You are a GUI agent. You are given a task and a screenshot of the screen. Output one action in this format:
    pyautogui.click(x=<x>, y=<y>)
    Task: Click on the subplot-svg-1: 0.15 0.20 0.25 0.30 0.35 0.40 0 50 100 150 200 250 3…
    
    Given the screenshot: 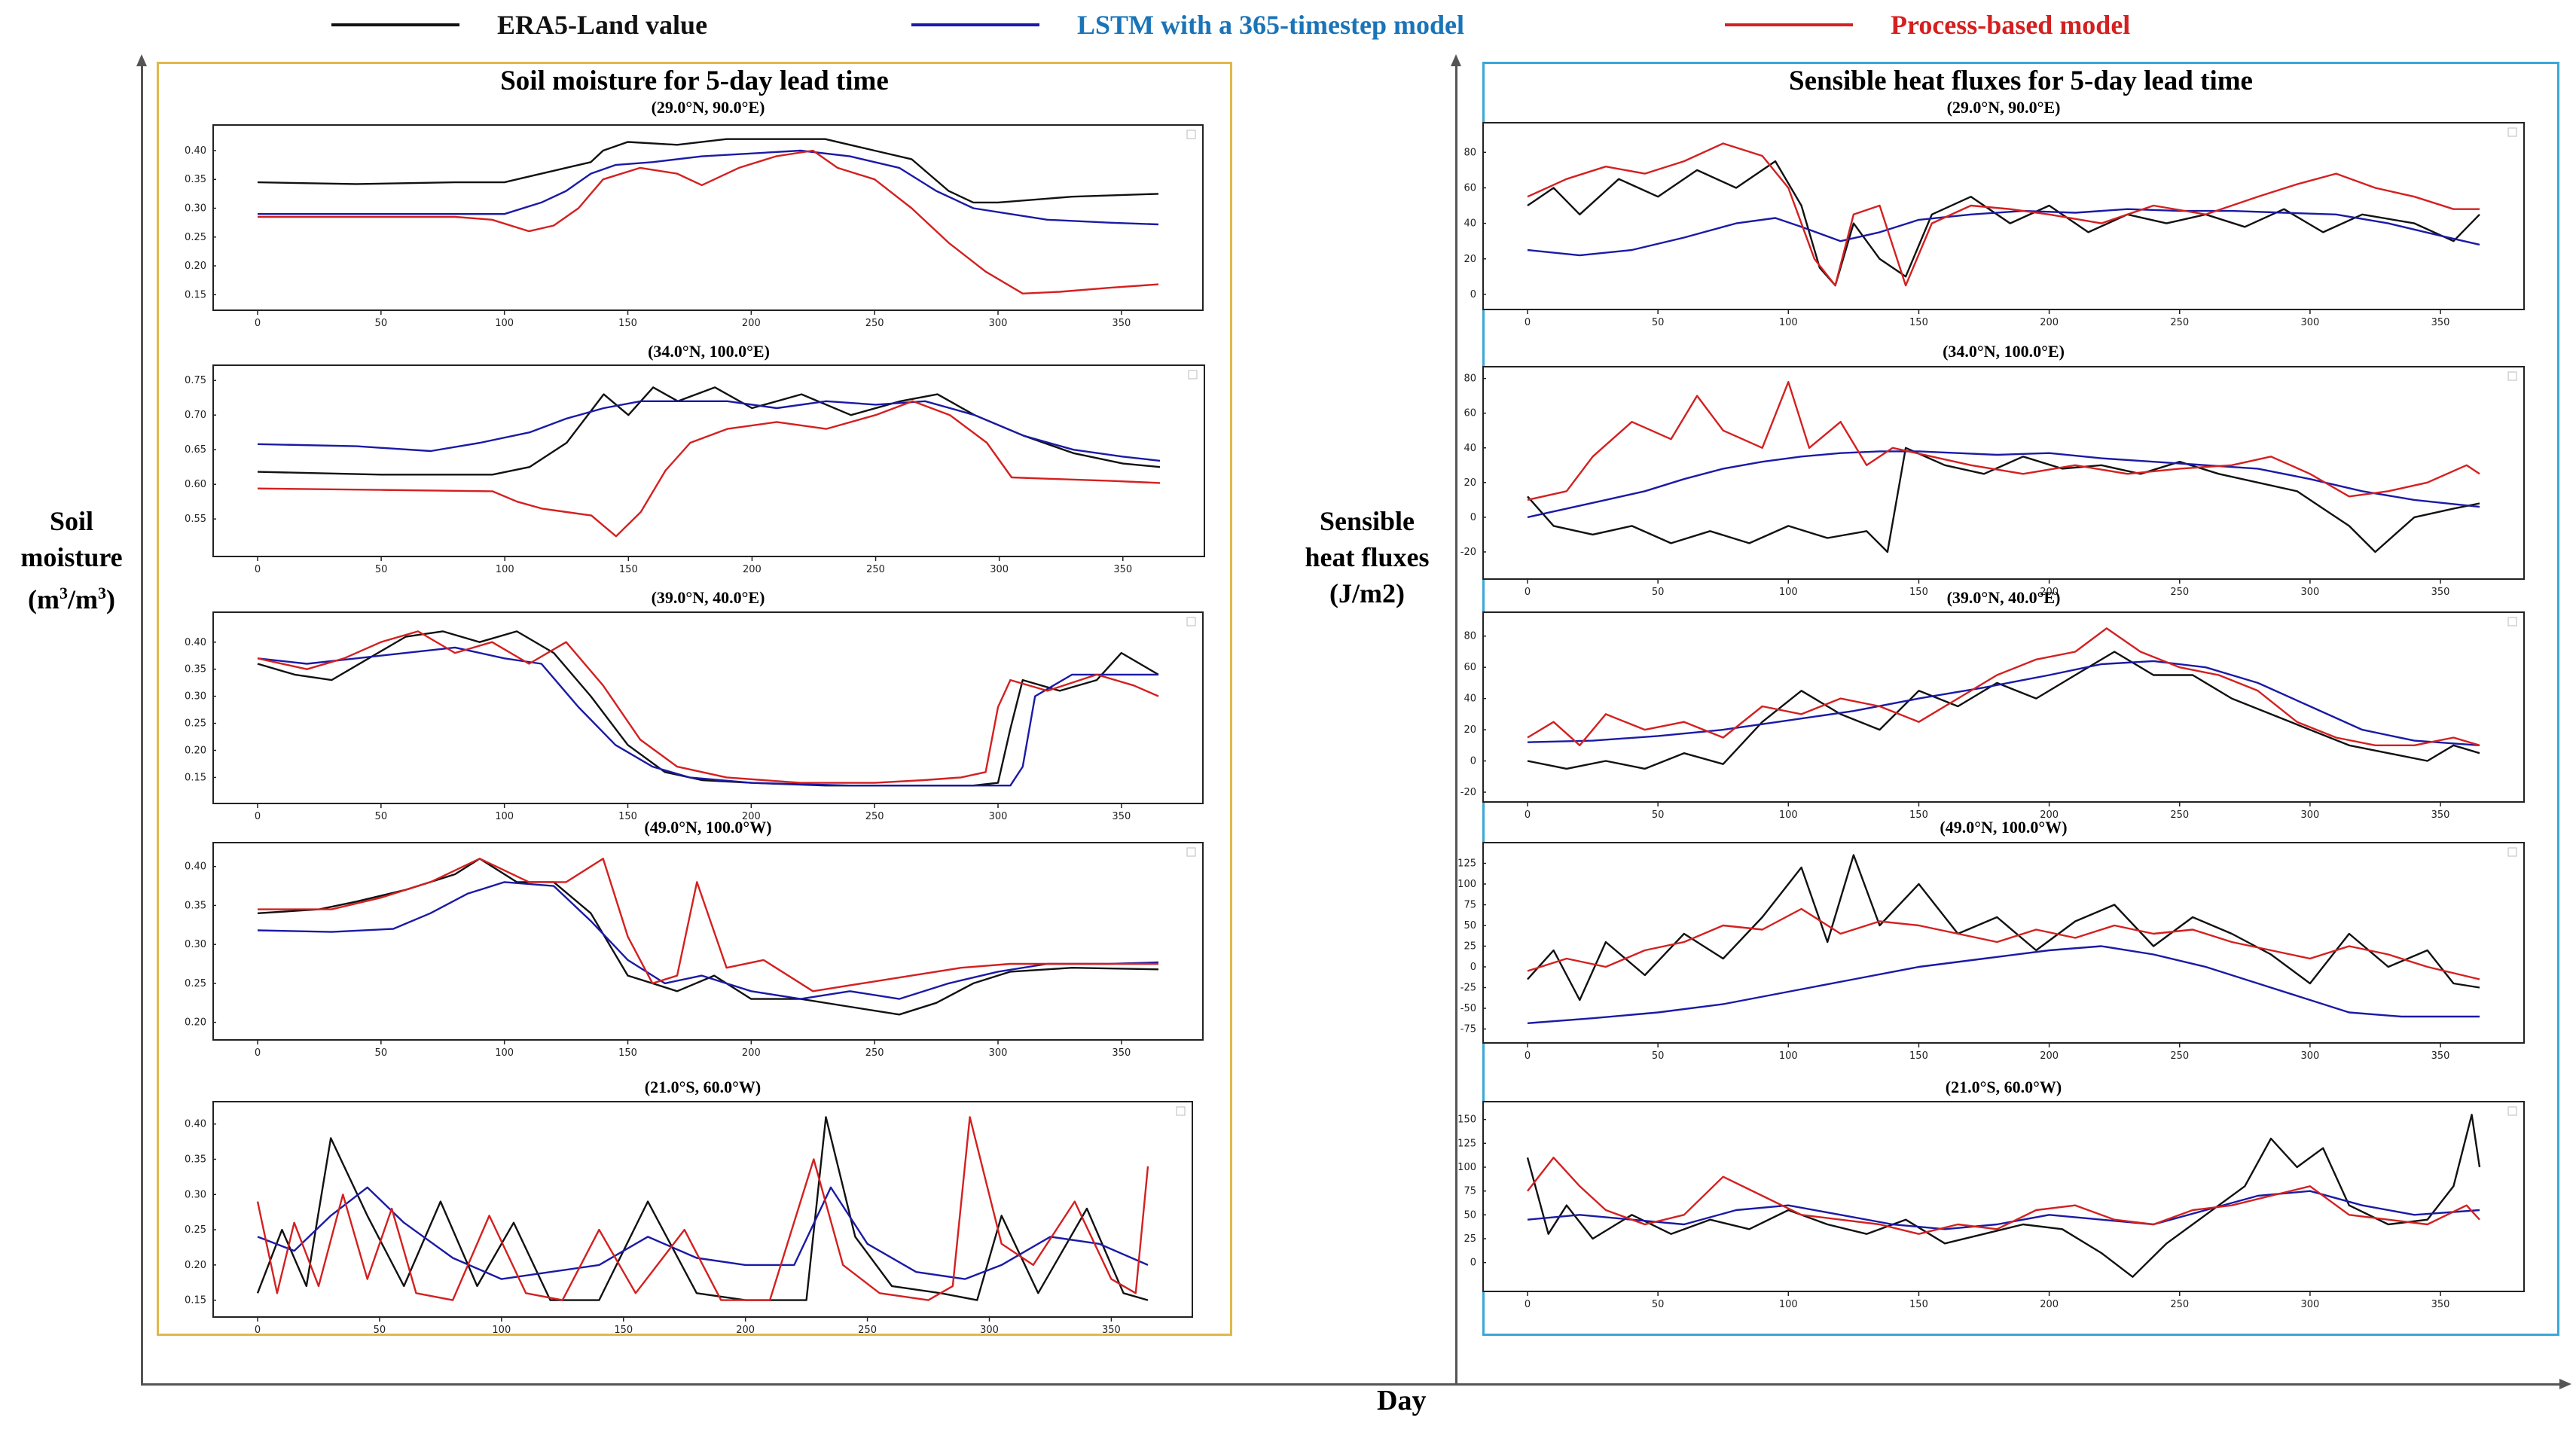 What is the action you would take?
    pyautogui.click(x=690, y=230)
    